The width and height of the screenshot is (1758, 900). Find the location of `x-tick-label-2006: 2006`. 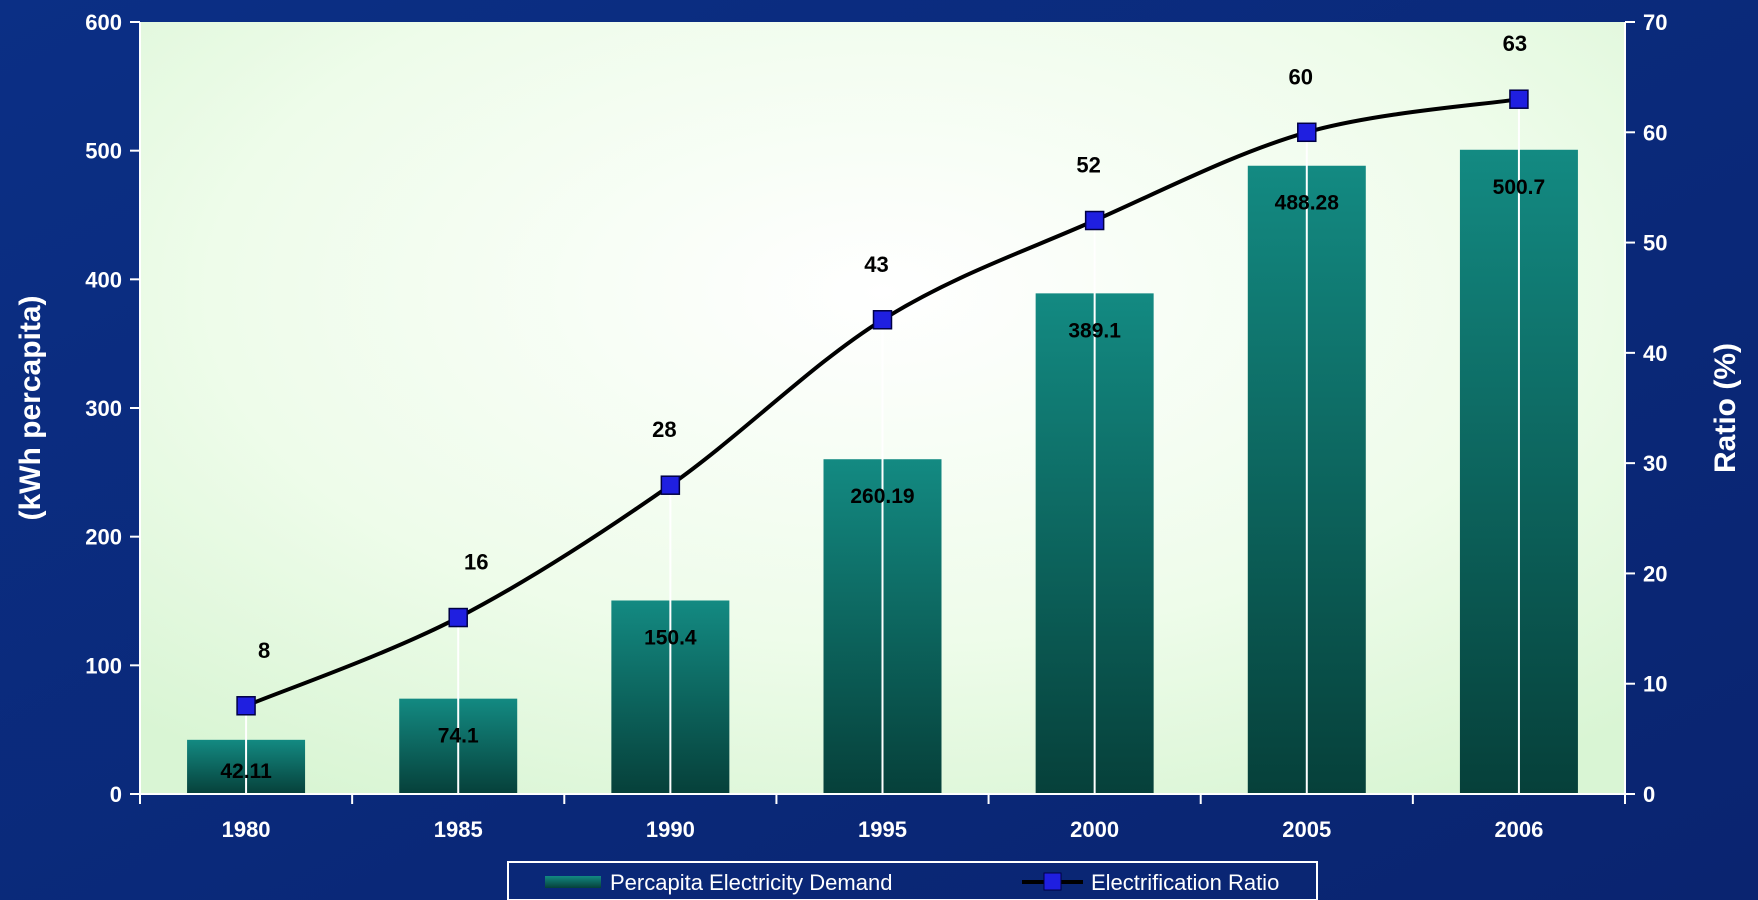

x-tick-label-2006: 2006 is located at coordinates (1518, 829).